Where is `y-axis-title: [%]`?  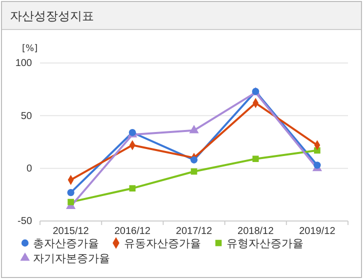 y-axis-title: [%] is located at coordinates (30, 49).